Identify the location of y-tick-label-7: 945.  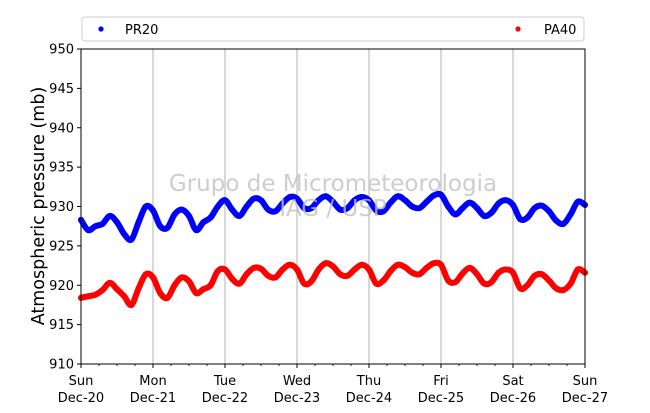
(61, 89).